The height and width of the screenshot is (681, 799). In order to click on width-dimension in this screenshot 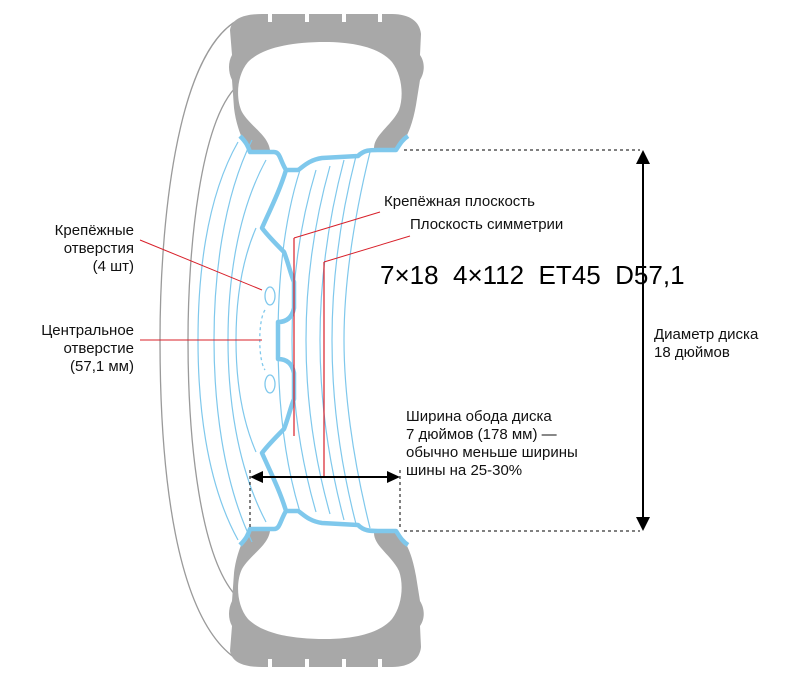, I will do `click(325, 498)`.